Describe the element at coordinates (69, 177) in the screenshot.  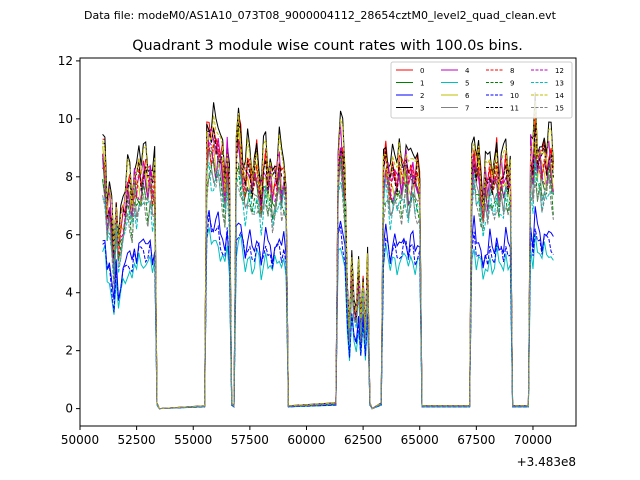
I see `y-tick-label: 8` at that location.